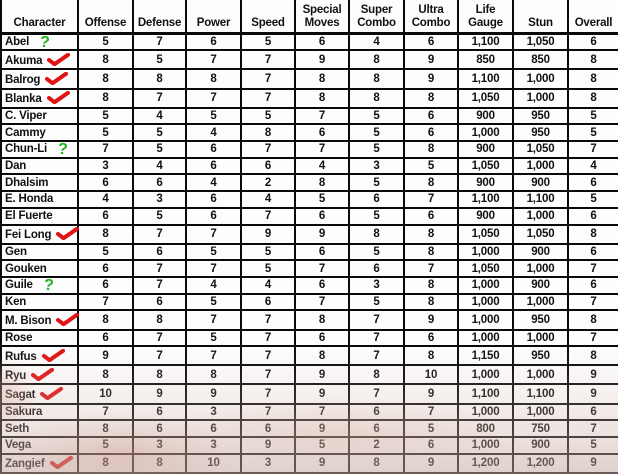 This screenshot has width=618, height=474. Describe the element at coordinates (40, 320) in the screenshot. I see `character-name-cell: M. Bison` at that location.